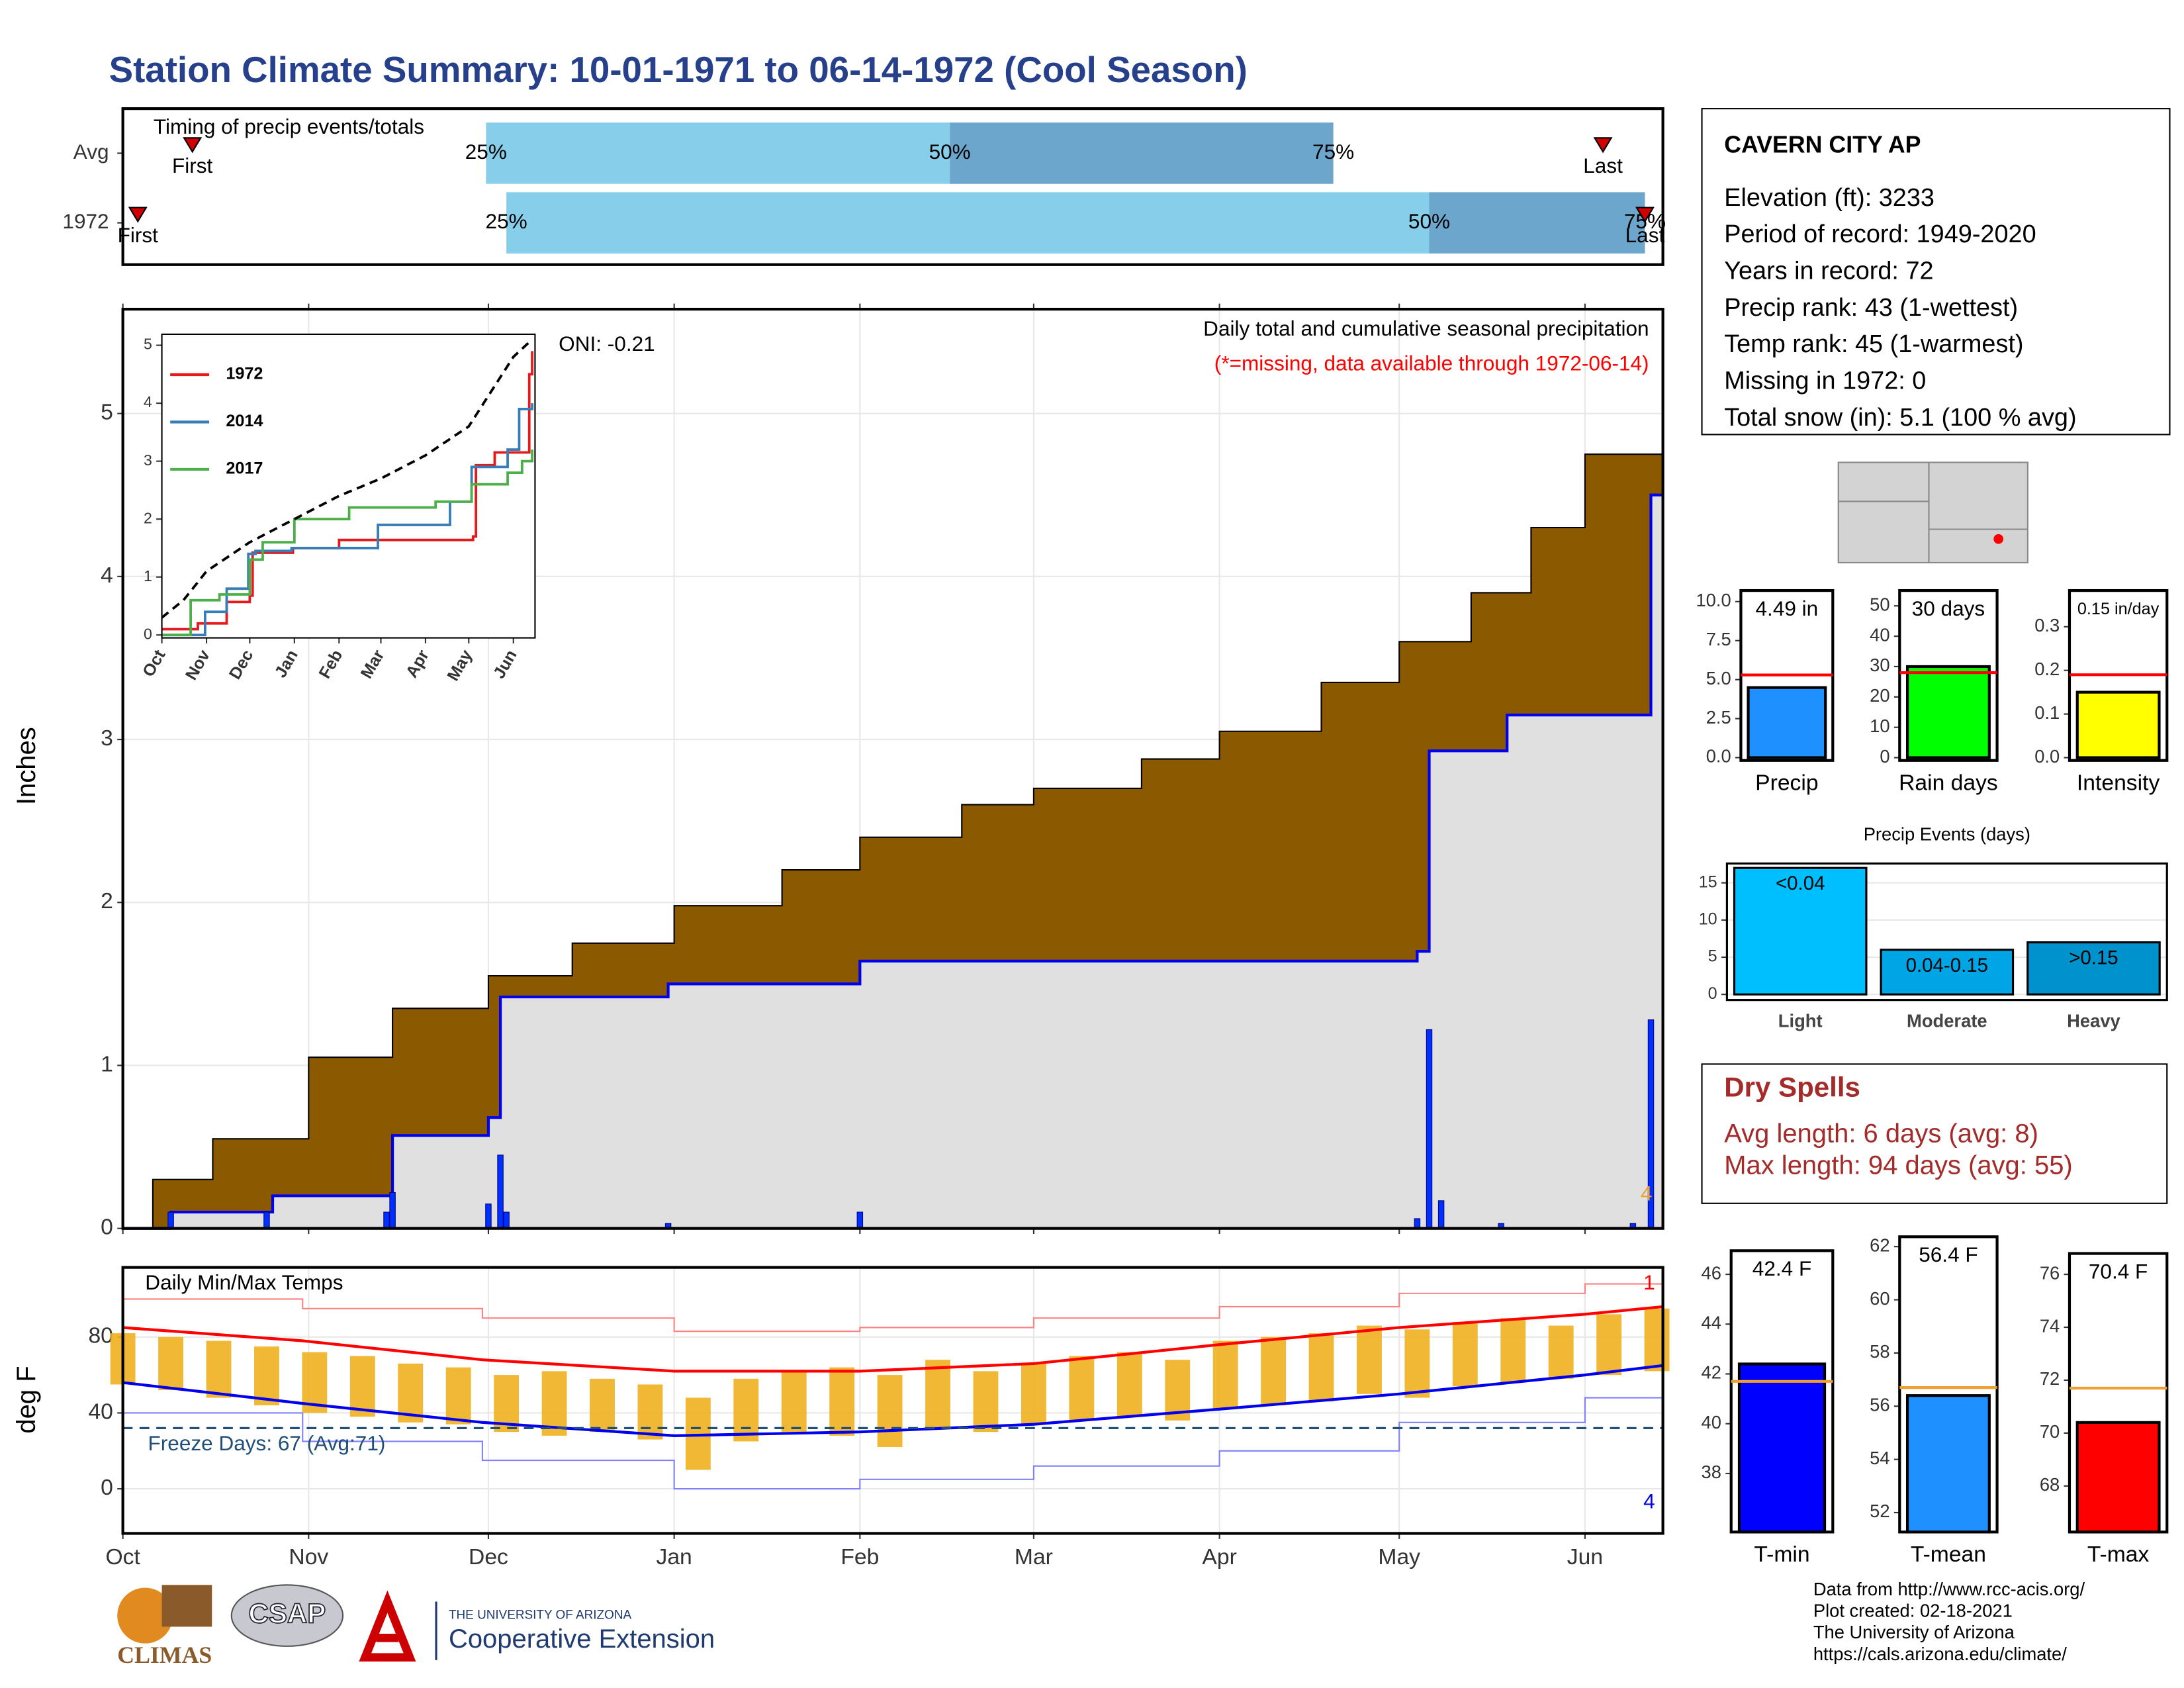 This screenshot has height=1688, width=2184. What do you see at coordinates (2047, 669) in the screenshot?
I see `y-tick-label: 0.2` at bounding box center [2047, 669].